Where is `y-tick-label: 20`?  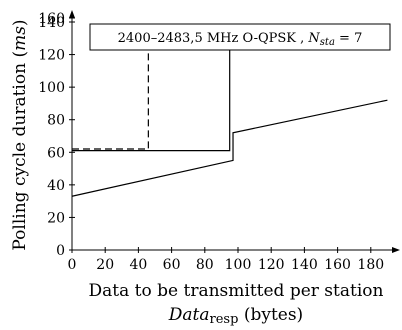
y-tick-label: 20 is located at coordinates (56, 218).